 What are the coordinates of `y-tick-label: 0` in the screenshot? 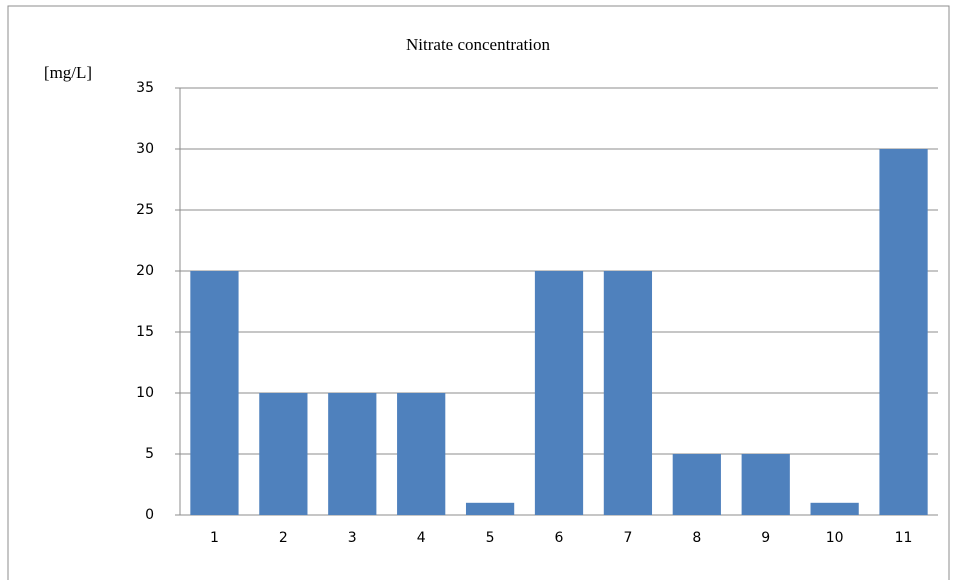 It's located at (149, 515).